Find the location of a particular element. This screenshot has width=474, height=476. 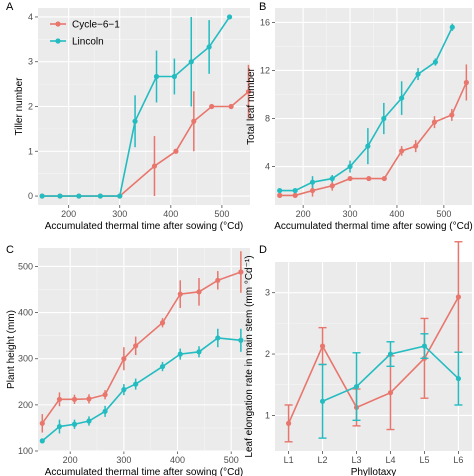

x-tick-label: L4 is located at coordinates (390, 460).